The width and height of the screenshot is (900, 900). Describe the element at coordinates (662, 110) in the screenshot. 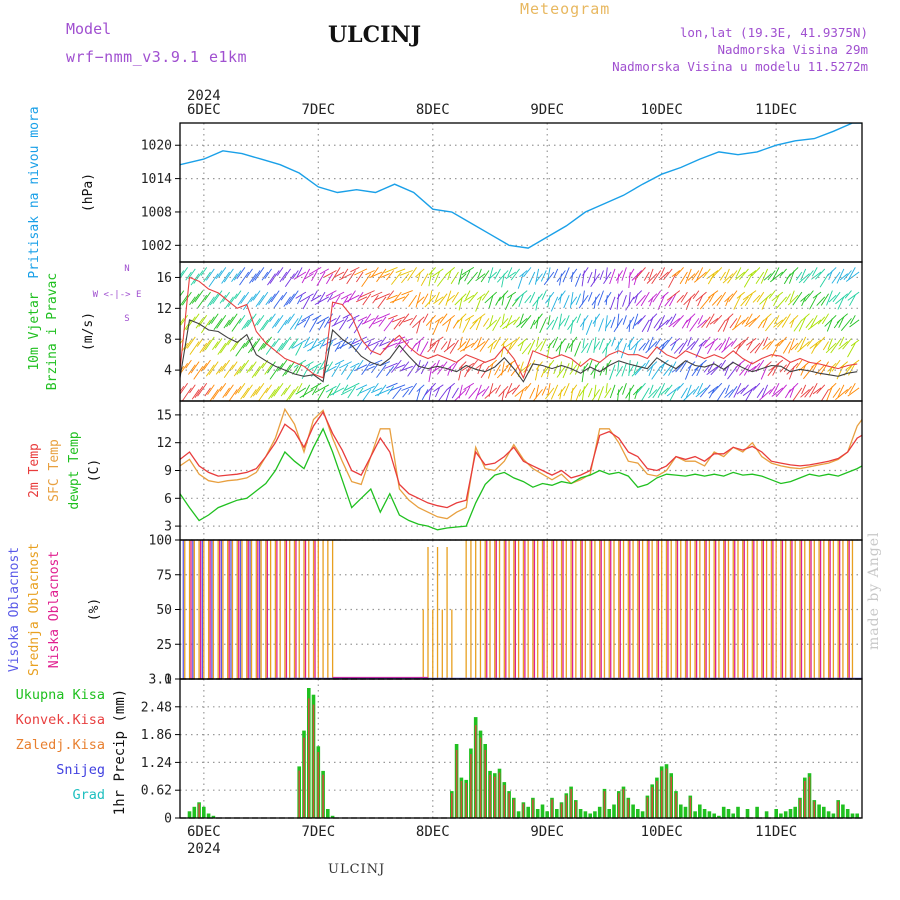

I see `top-day-label: 10DEC` at that location.